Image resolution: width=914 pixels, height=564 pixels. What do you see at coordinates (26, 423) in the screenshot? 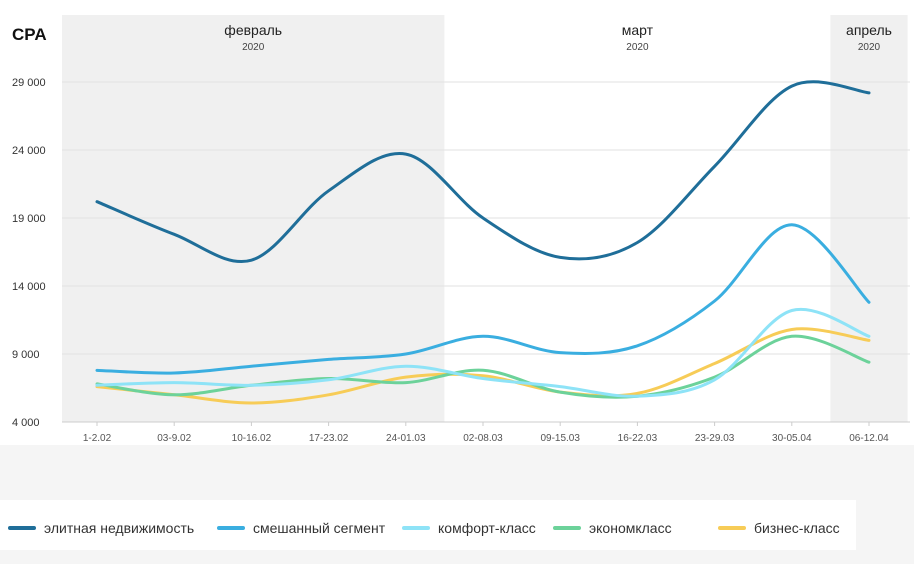
I see `y-tick-label: 4 000` at bounding box center [26, 423].